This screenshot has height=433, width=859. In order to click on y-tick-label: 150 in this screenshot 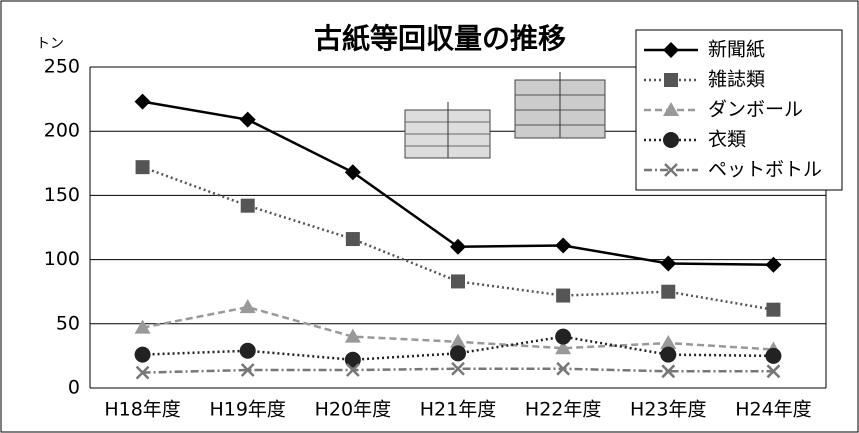, I will do `click(62, 195)`.